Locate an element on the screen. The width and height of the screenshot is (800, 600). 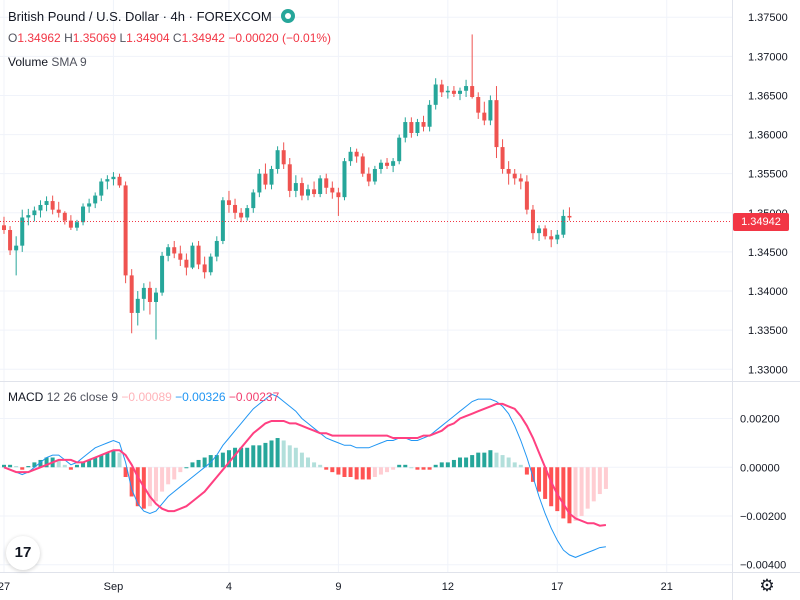
time-axis: 27 Sep 4 9 12 17 21 is located at coordinates (336, 587).